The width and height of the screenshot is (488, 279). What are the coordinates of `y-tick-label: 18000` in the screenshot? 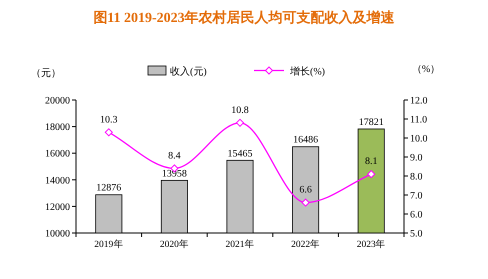 It's located at (57, 128).